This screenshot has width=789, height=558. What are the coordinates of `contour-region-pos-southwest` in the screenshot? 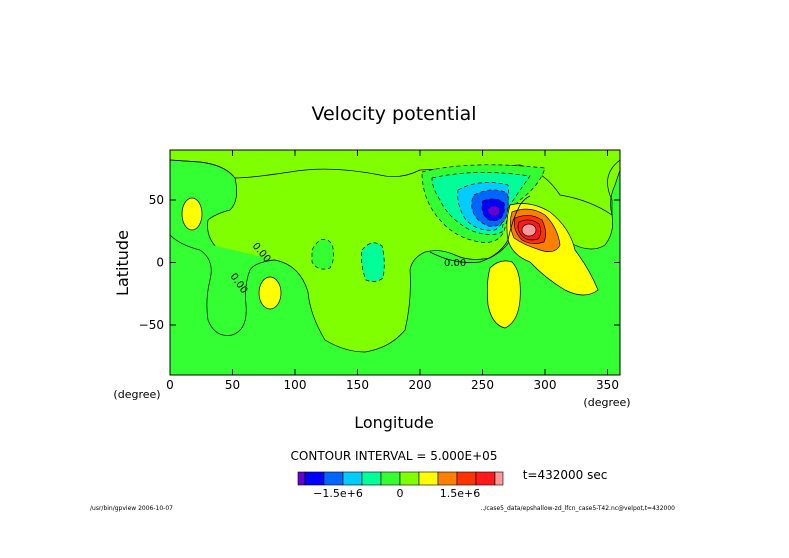 It's located at (270, 293).